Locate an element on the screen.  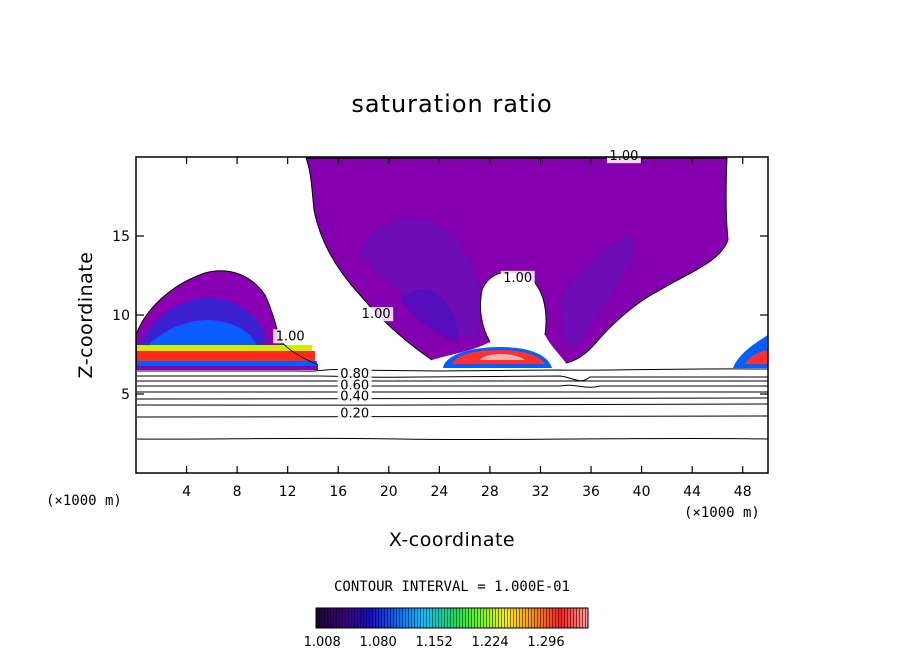
anvil-inner-shade-left is located at coordinates (420, 279).